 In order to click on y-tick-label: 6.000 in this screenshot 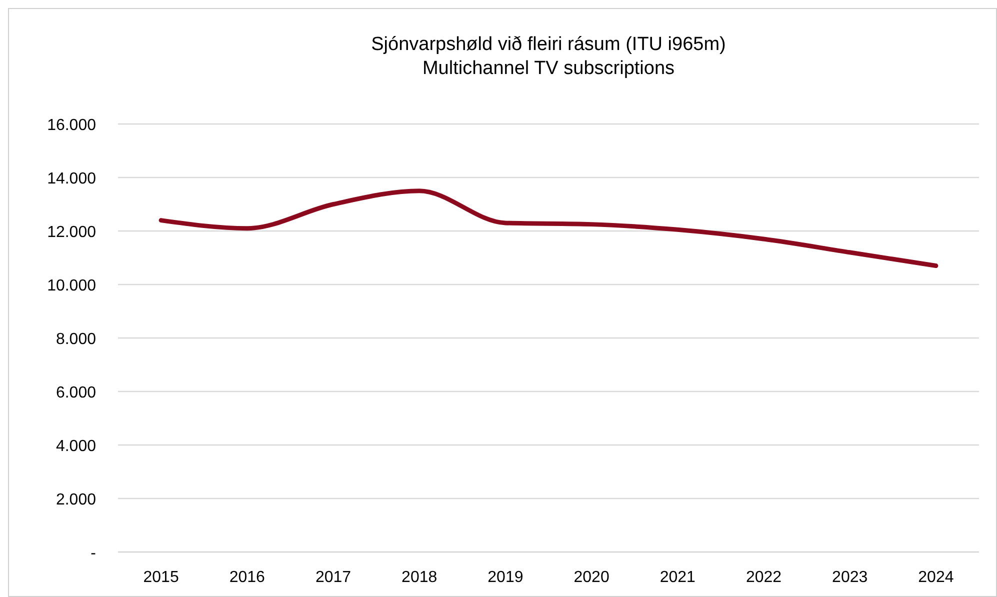, I will do `click(76, 393)`.